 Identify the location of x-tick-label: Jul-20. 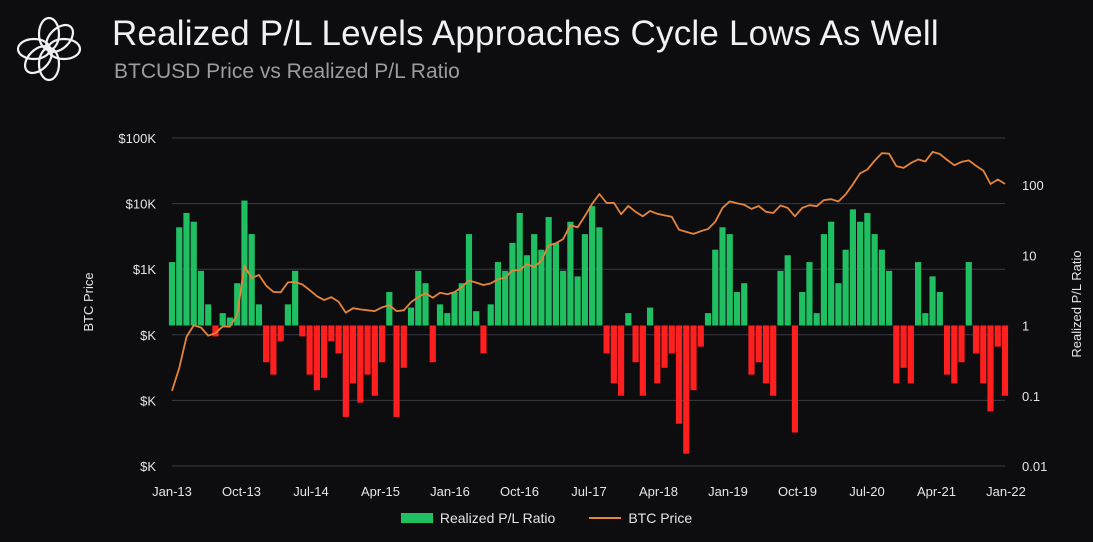
(866, 491).